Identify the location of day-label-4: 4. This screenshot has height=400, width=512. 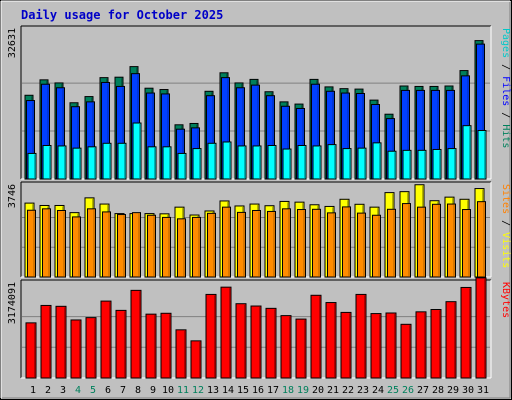
(78, 390).